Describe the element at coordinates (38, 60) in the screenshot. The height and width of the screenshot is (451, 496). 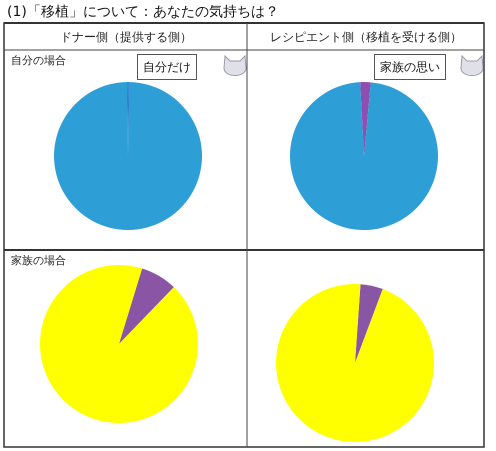
I see `chart-subtitle: 自分の場合` at that location.